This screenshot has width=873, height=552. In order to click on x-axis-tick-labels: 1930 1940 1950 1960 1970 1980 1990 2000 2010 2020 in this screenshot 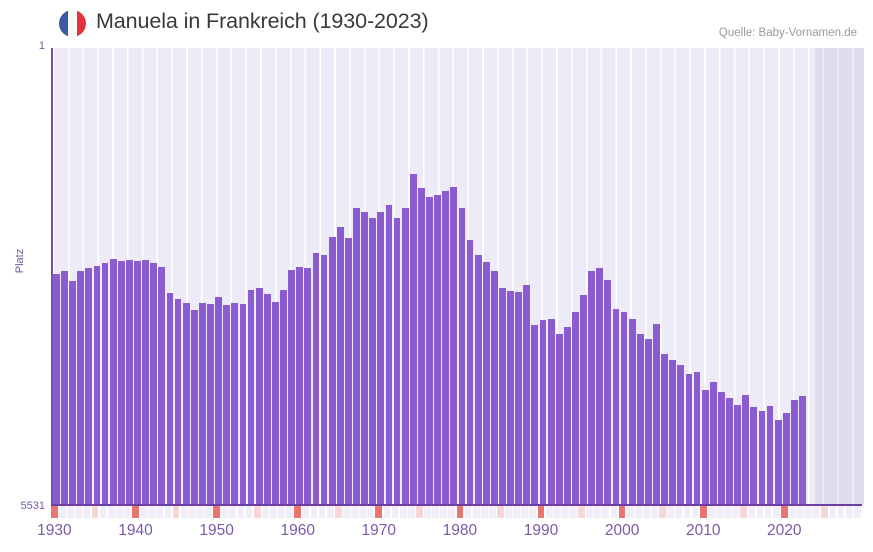, I will do `click(436, 534)`.